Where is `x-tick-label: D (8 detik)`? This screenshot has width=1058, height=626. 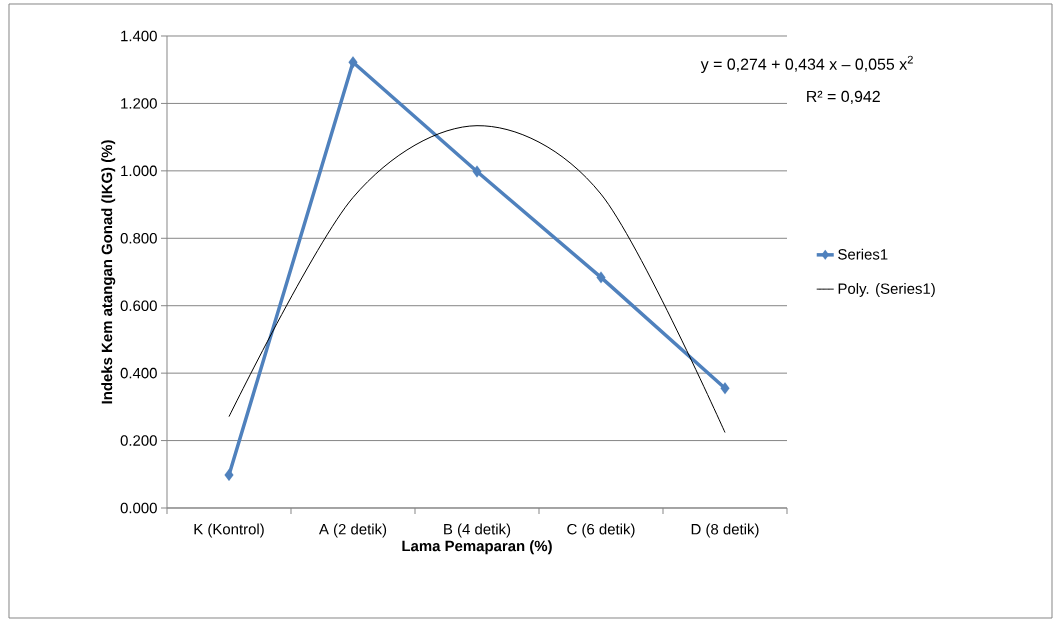
x-tick-label: D (8 detik) is located at coordinates (725, 530).